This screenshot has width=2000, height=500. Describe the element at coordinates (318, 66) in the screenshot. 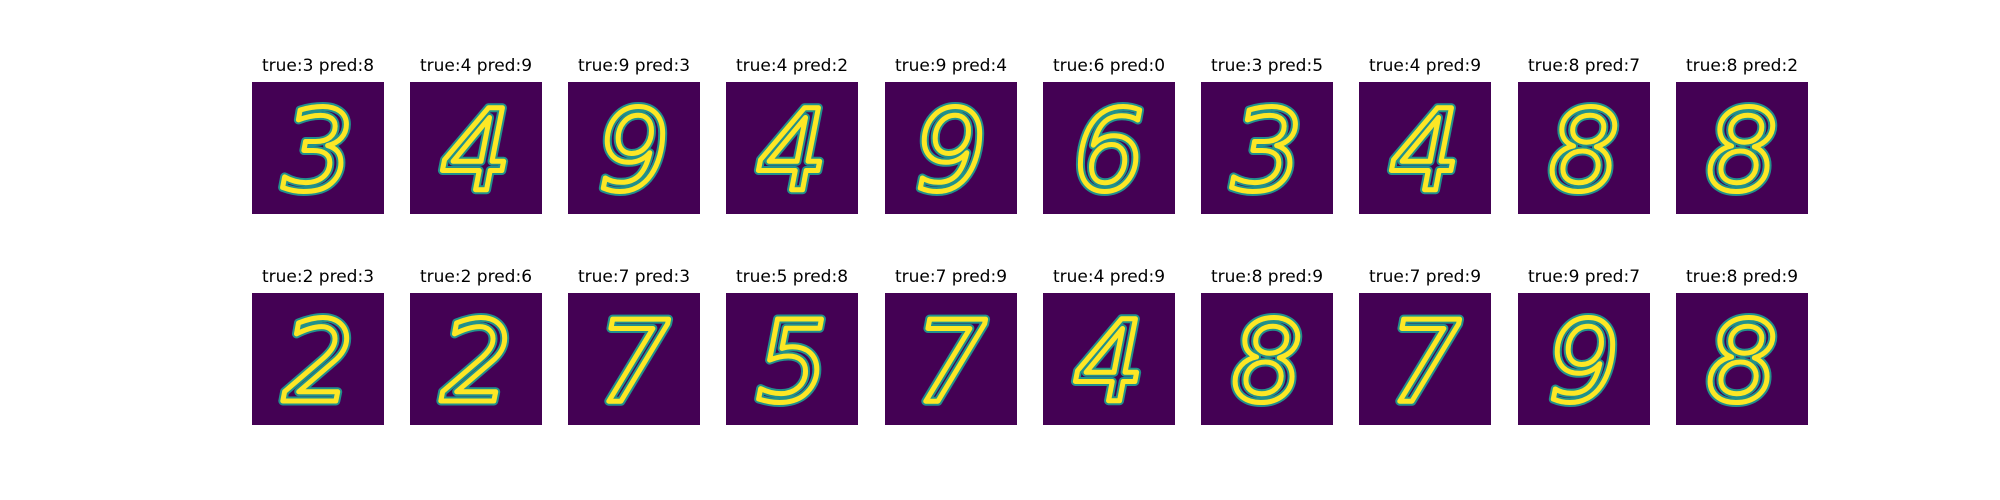

I see `panel-title: true:3 pred:8` at that location.